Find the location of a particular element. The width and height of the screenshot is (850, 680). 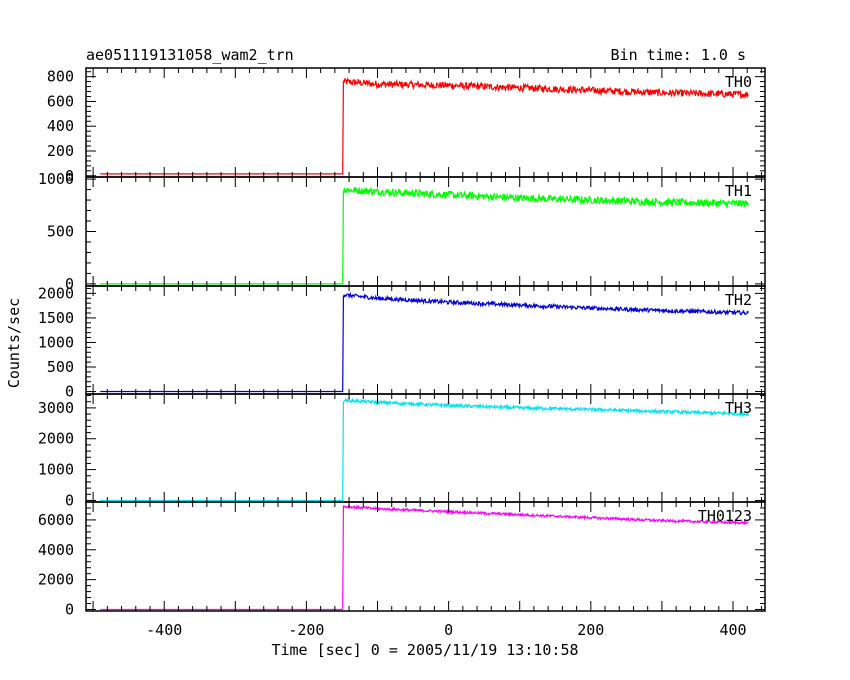

panel-th0: 0 200 400 600 800 TH0 is located at coordinates (406, 126).